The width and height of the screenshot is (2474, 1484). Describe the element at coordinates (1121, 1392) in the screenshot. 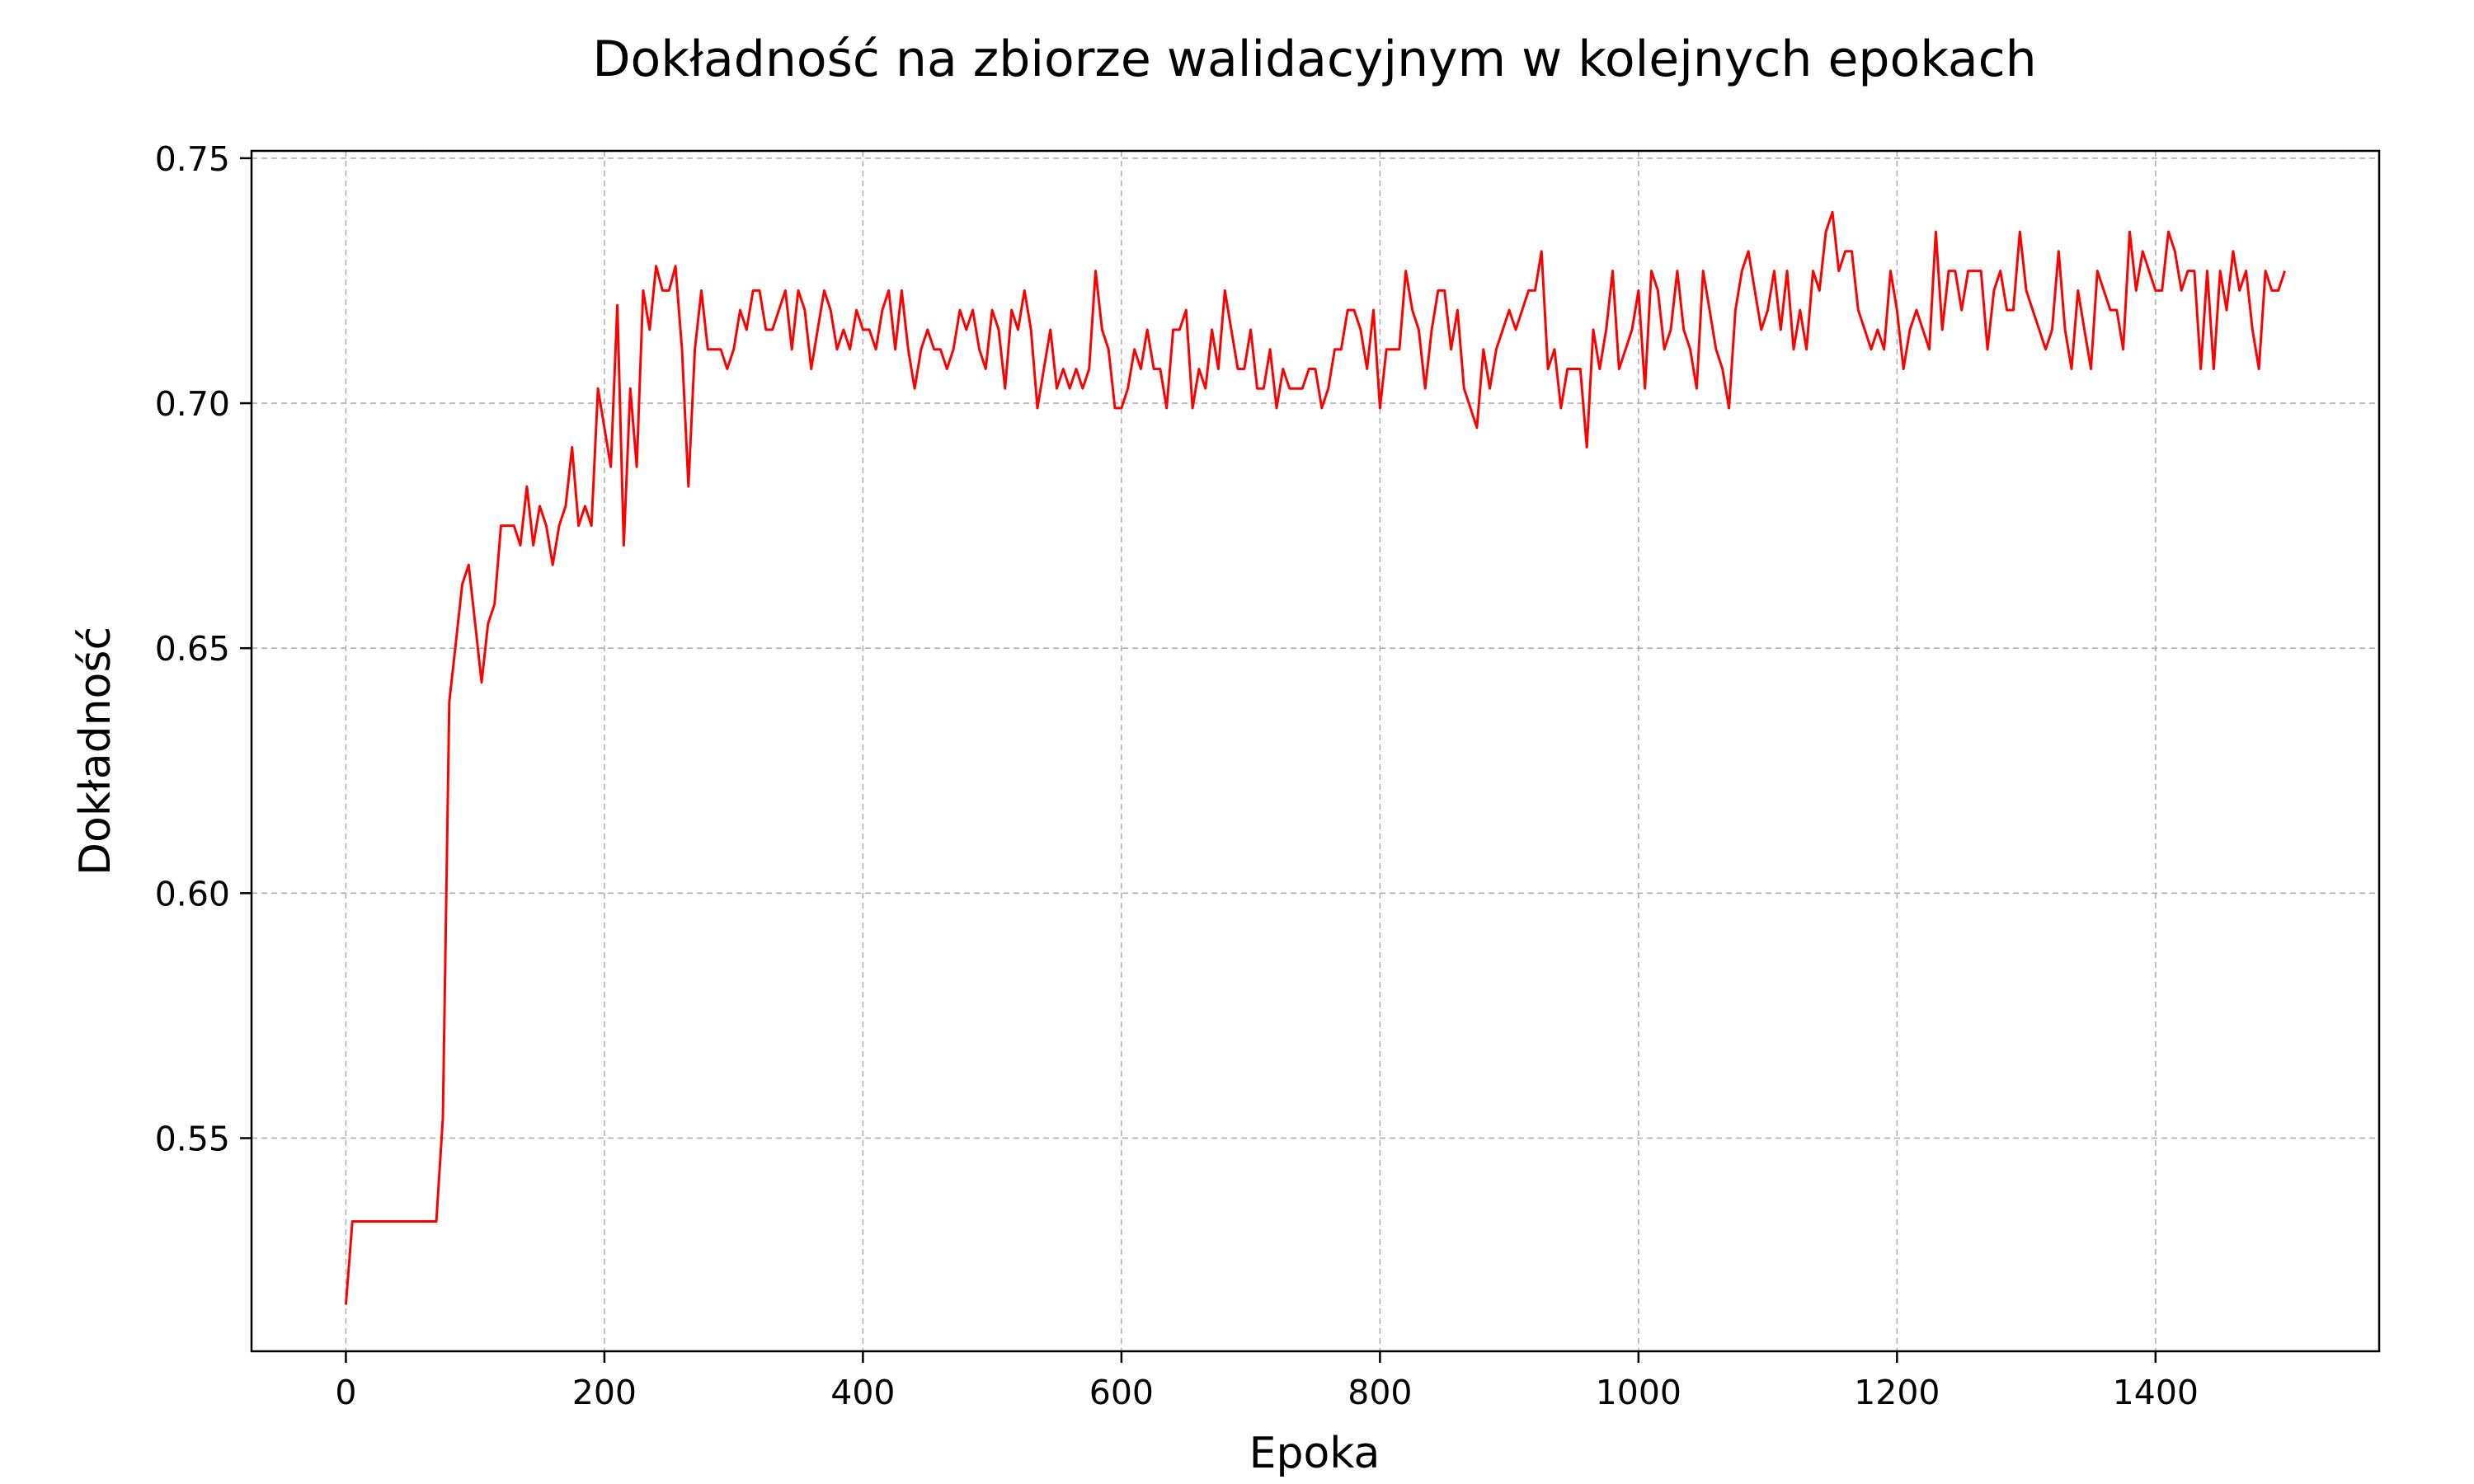

I see `x-tick-label: 600` at that location.